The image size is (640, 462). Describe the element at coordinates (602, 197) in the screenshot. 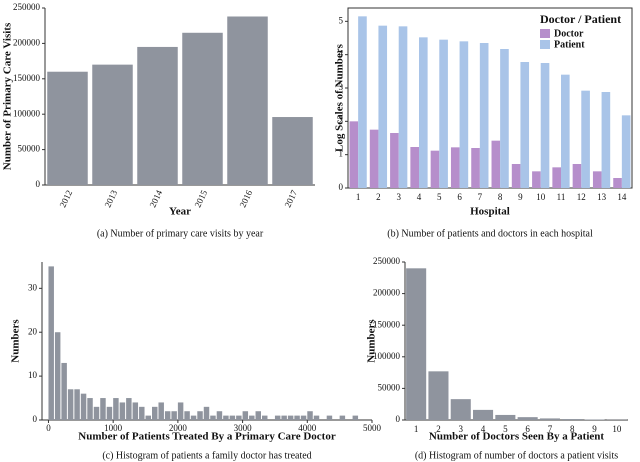

I see `x-tick-label: 13` at that location.